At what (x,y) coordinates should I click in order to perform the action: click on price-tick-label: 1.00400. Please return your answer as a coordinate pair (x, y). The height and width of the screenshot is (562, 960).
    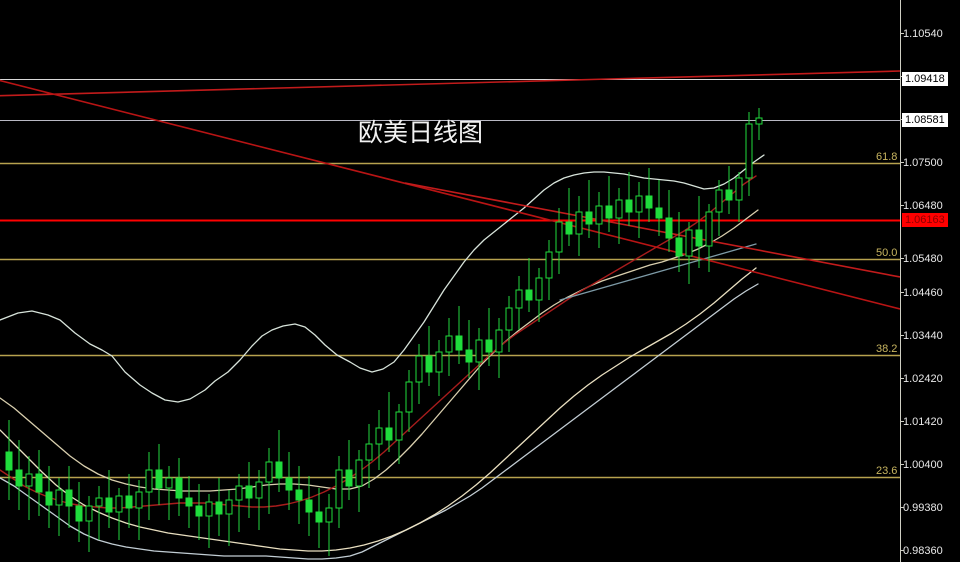
    Looking at the image, I should click on (923, 465).